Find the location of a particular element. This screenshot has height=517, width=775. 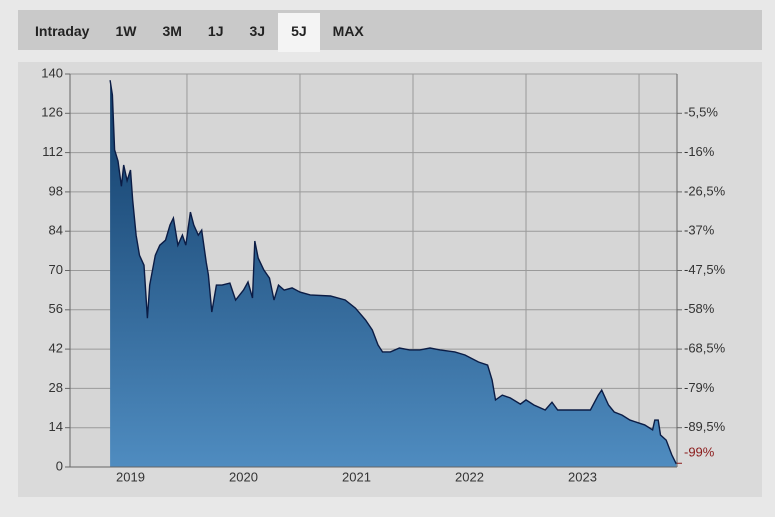

y-tick-label: 84 is located at coordinates (56, 230).